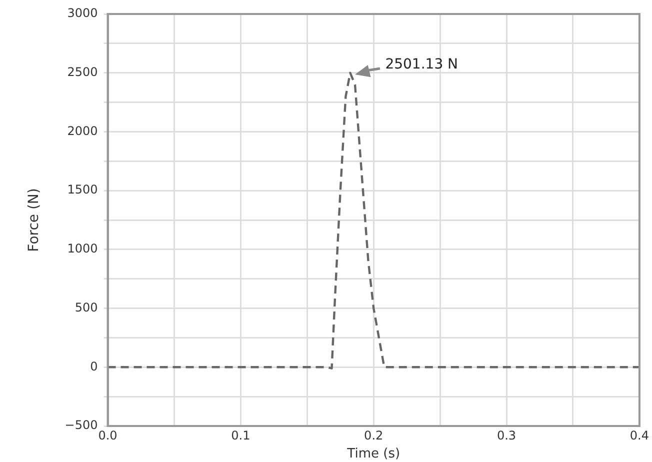  I want to click on y-tick-label: 500, so click(86, 307).